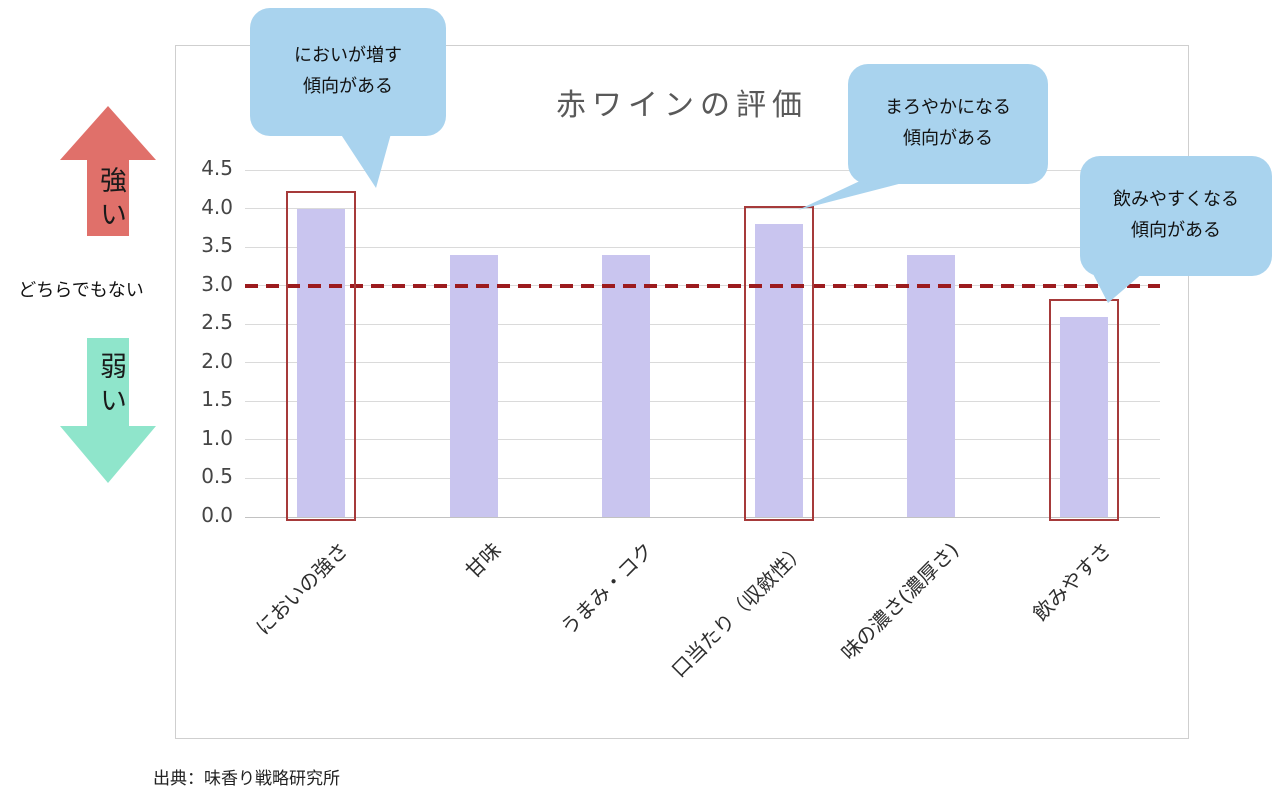 The width and height of the screenshot is (1282, 802). Describe the element at coordinates (217, 360) in the screenshot. I see `y-tick-label: 2.0` at that location.